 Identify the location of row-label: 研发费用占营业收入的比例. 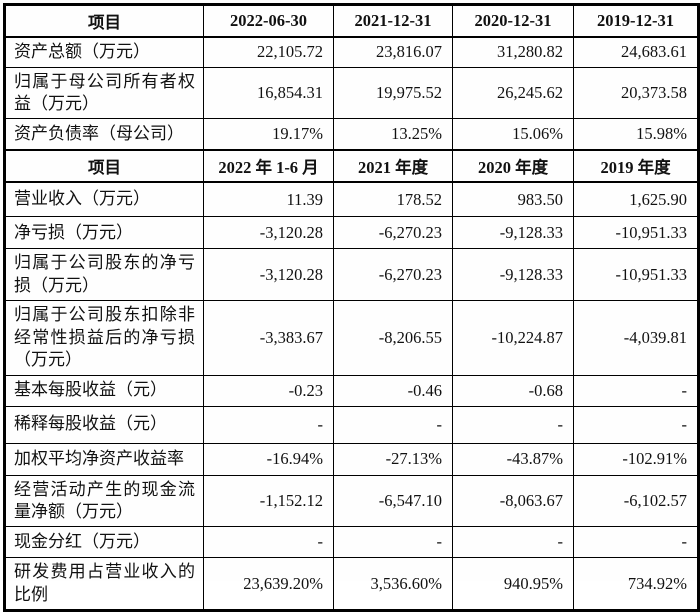
(104, 584).